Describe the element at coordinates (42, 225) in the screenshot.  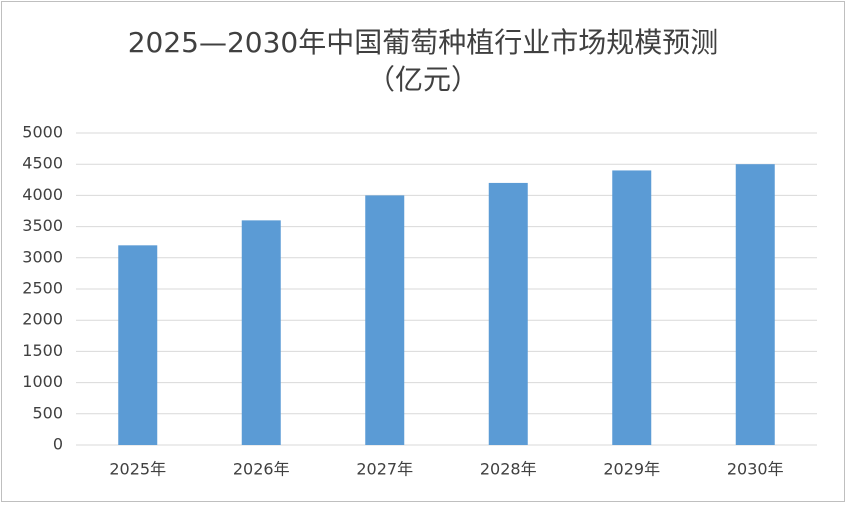
I see `y-tick-label: 3500` at that location.